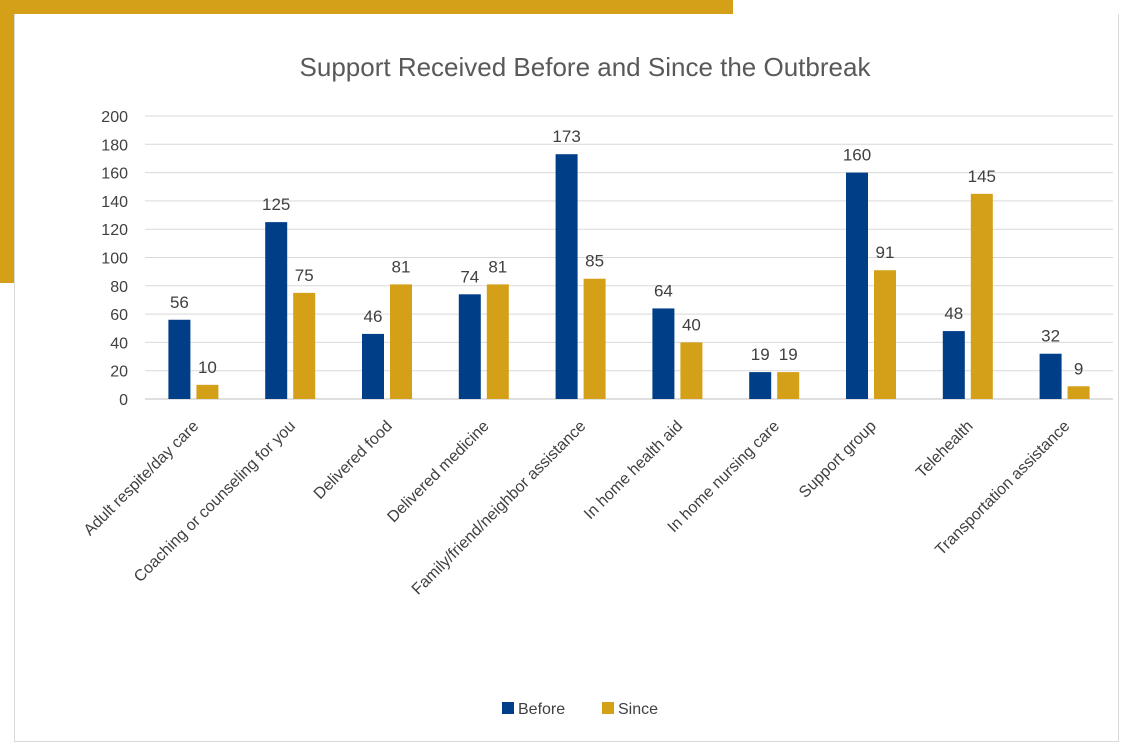 Image resolution: width=1130 pixels, height=744 pixels. I want to click on data-label-before-9: 32, so click(1050, 336).